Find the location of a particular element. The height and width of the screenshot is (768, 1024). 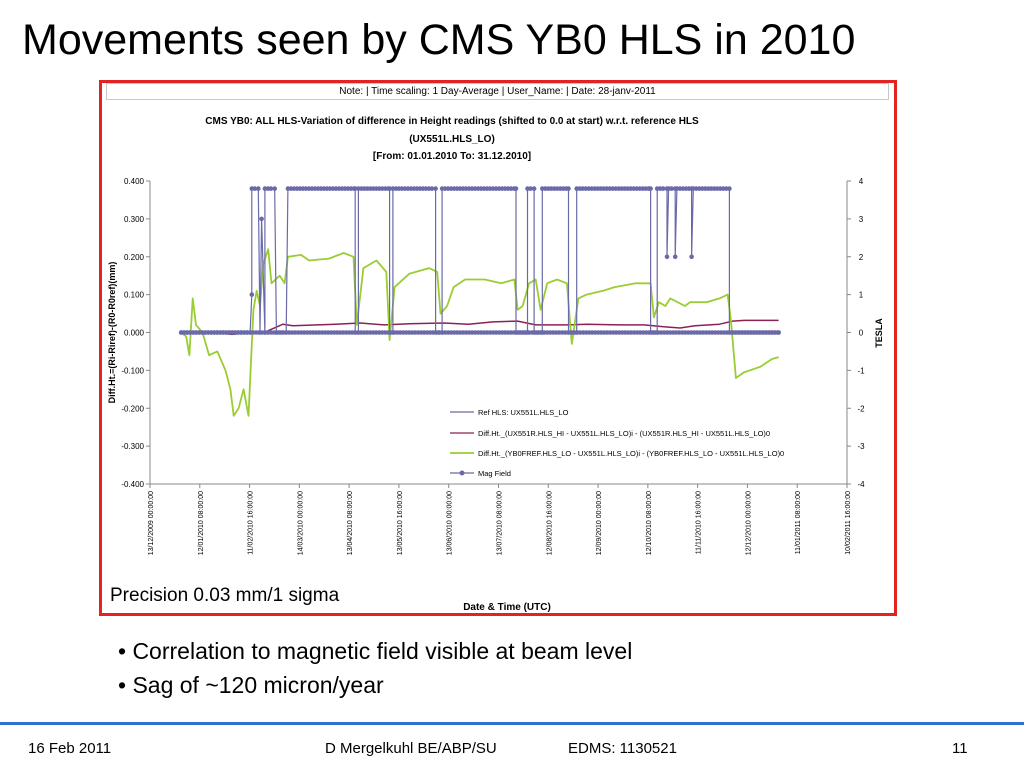

x-axis-label: Date & Time (UTC) is located at coordinates (507, 607).